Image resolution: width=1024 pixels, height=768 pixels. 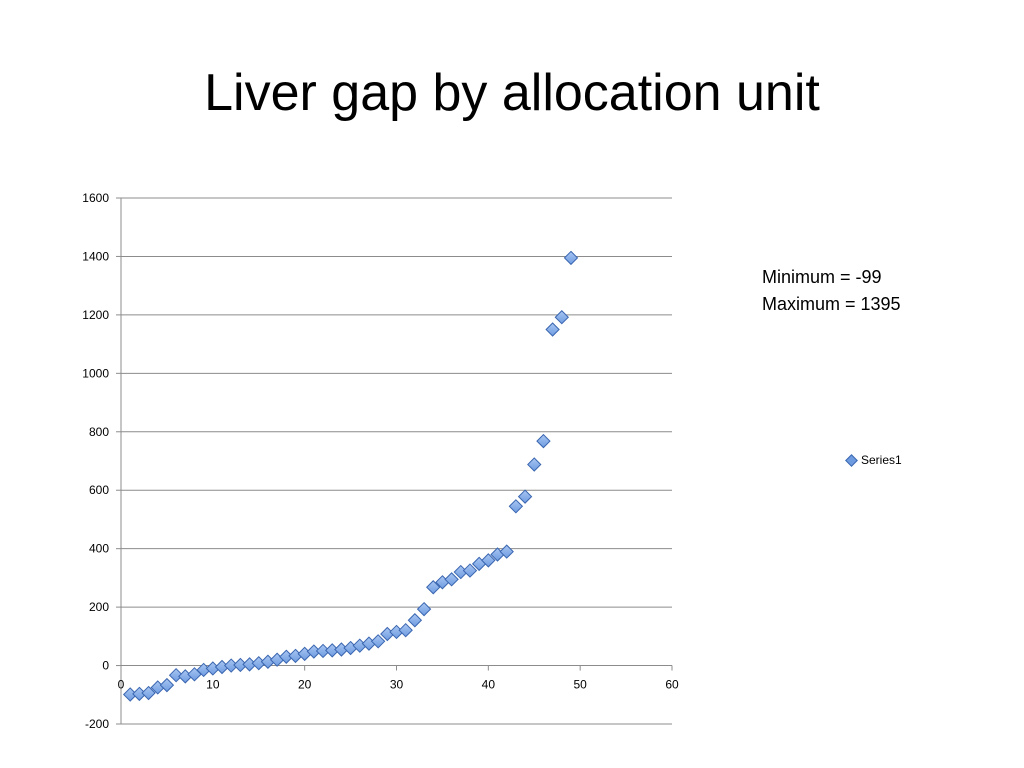 I want to click on y-tick-label: -200, so click(x=97, y=724).